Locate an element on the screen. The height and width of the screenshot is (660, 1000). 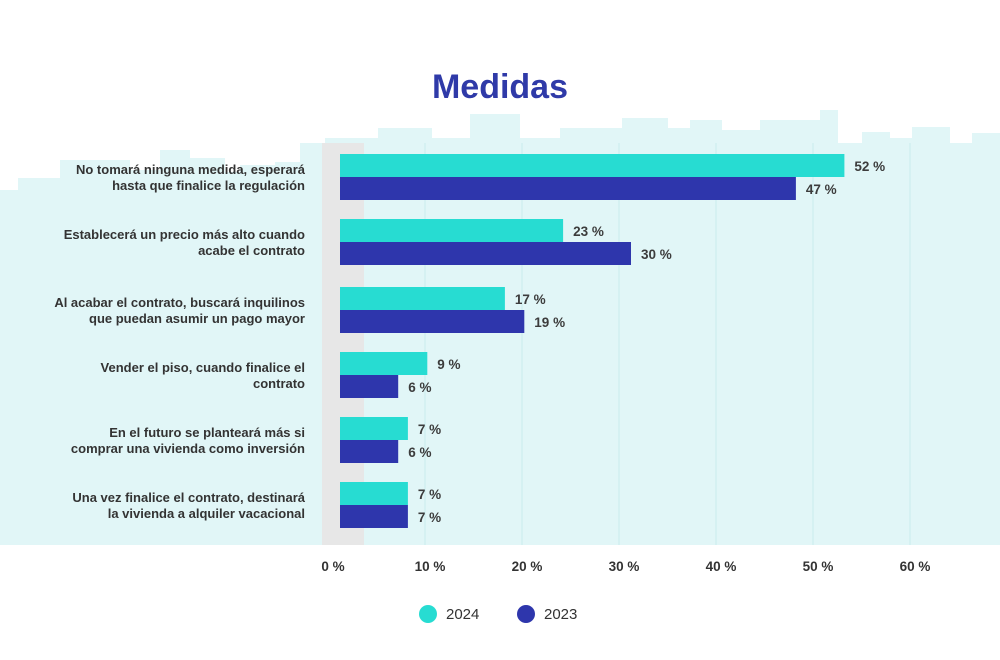
data-label-2024: 52 % is located at coordinates (869, 166).